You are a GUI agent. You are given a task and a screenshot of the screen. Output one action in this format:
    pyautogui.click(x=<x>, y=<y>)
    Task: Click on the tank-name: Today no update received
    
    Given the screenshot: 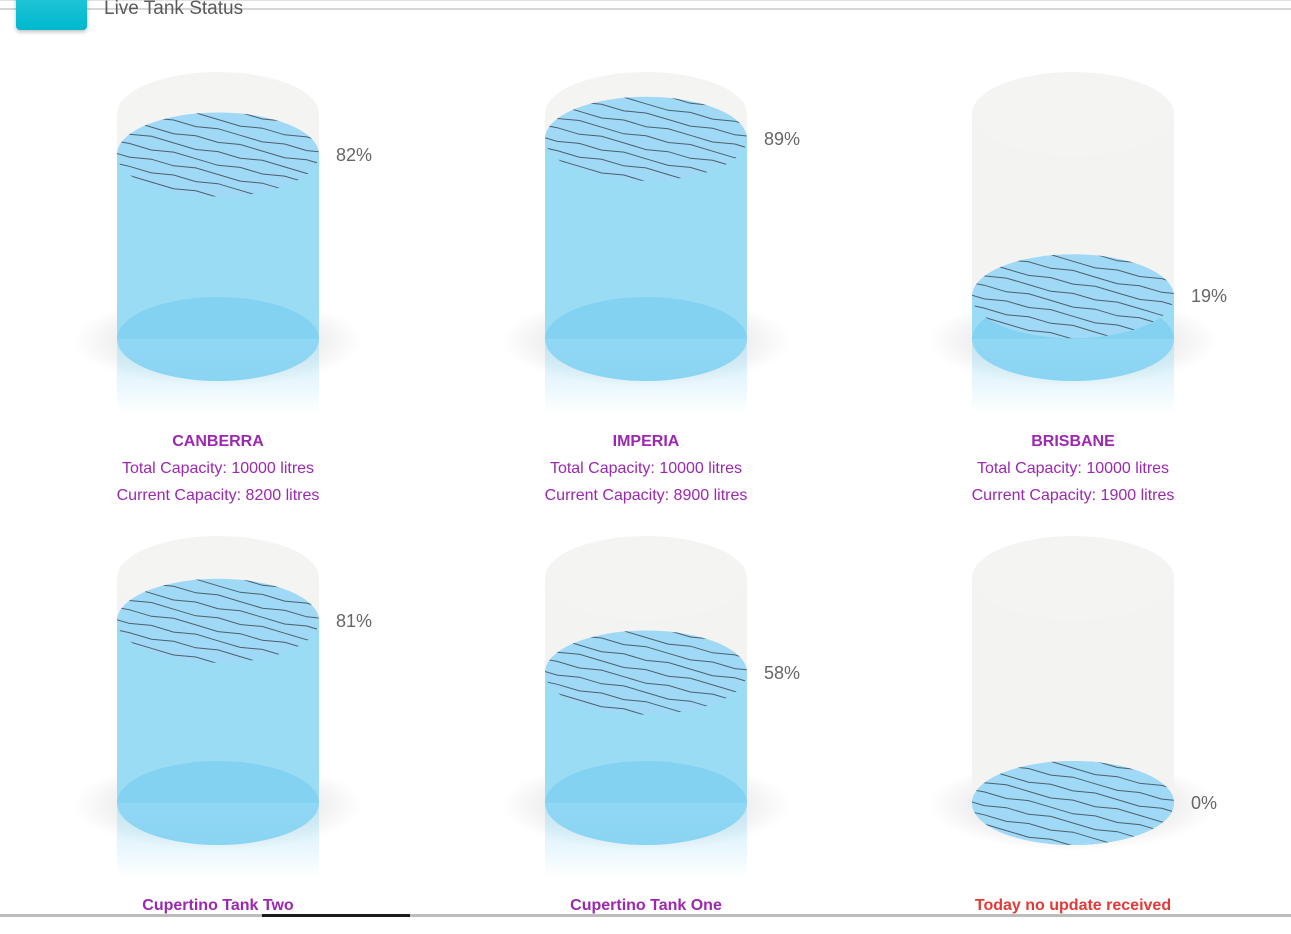 What is the action you would take?
    pyautogui.click(x=1073, y=905)
    